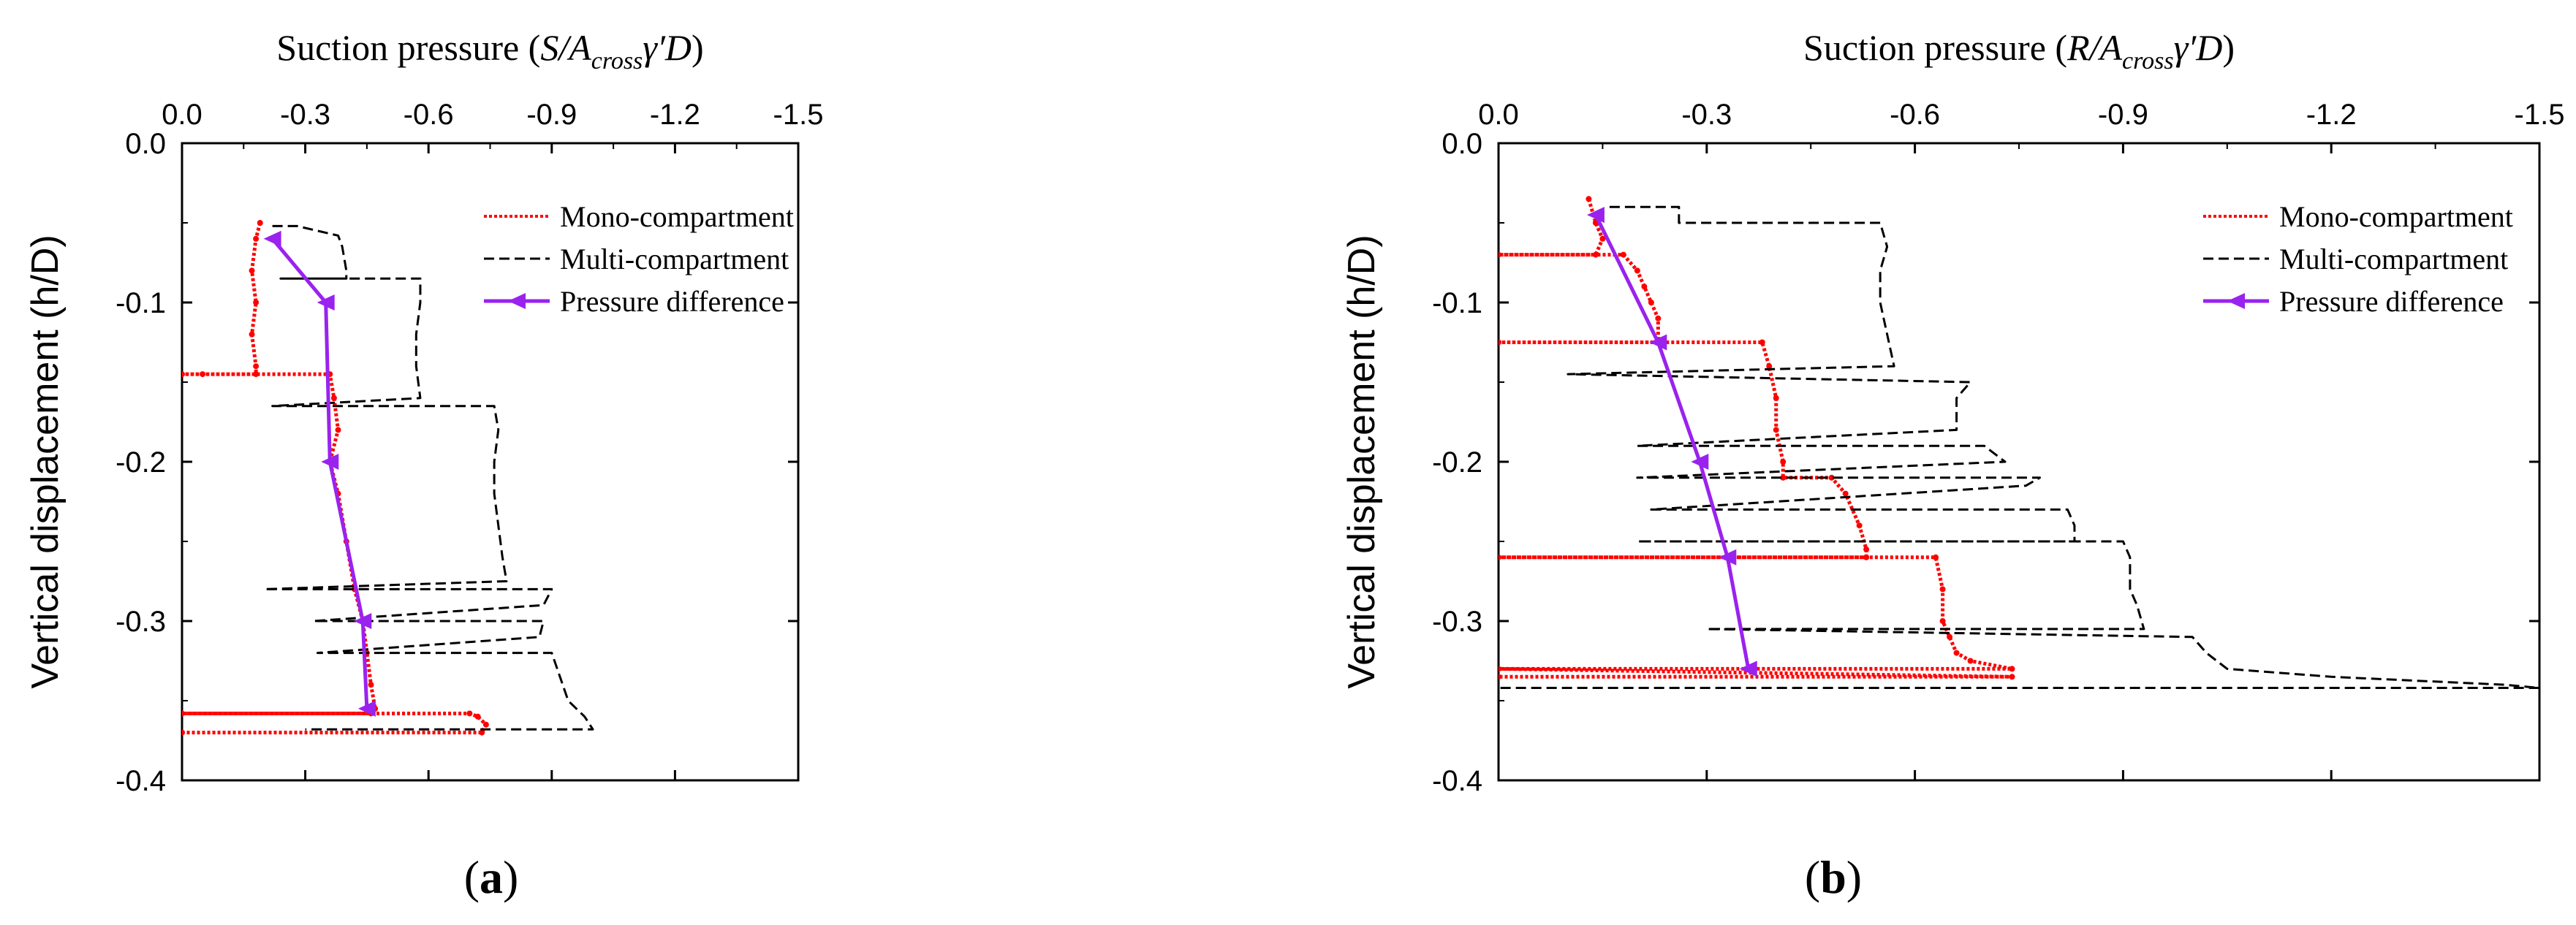  I want to click on panel-a-data-area, so click(388, 478).